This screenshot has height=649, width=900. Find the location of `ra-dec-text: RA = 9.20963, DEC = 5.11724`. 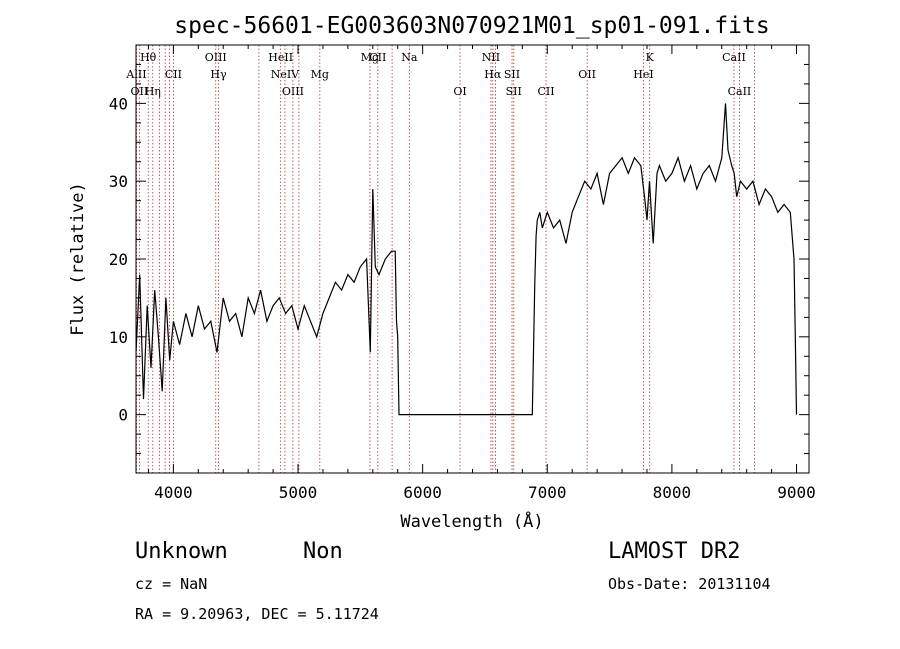

ra-dec-text: RA = 9.20963, DEC = 5.11724 is located at coordinates (257, 614).